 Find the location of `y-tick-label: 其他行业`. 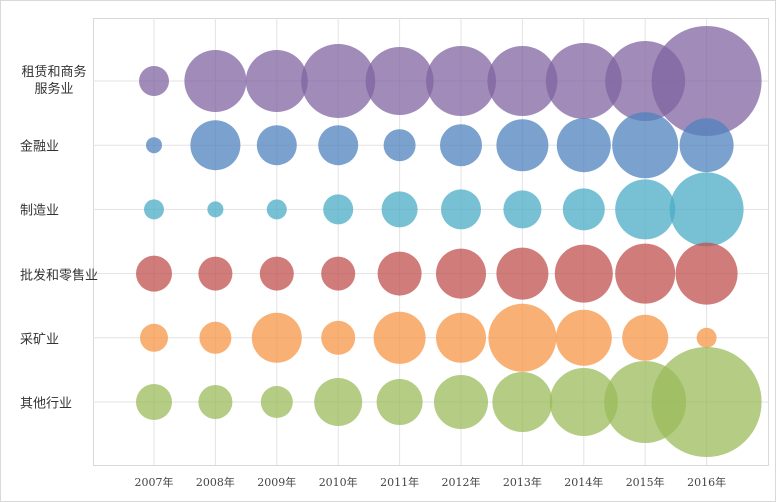

y-tick-label: 其他行业 is located at coordinates (46, 404).